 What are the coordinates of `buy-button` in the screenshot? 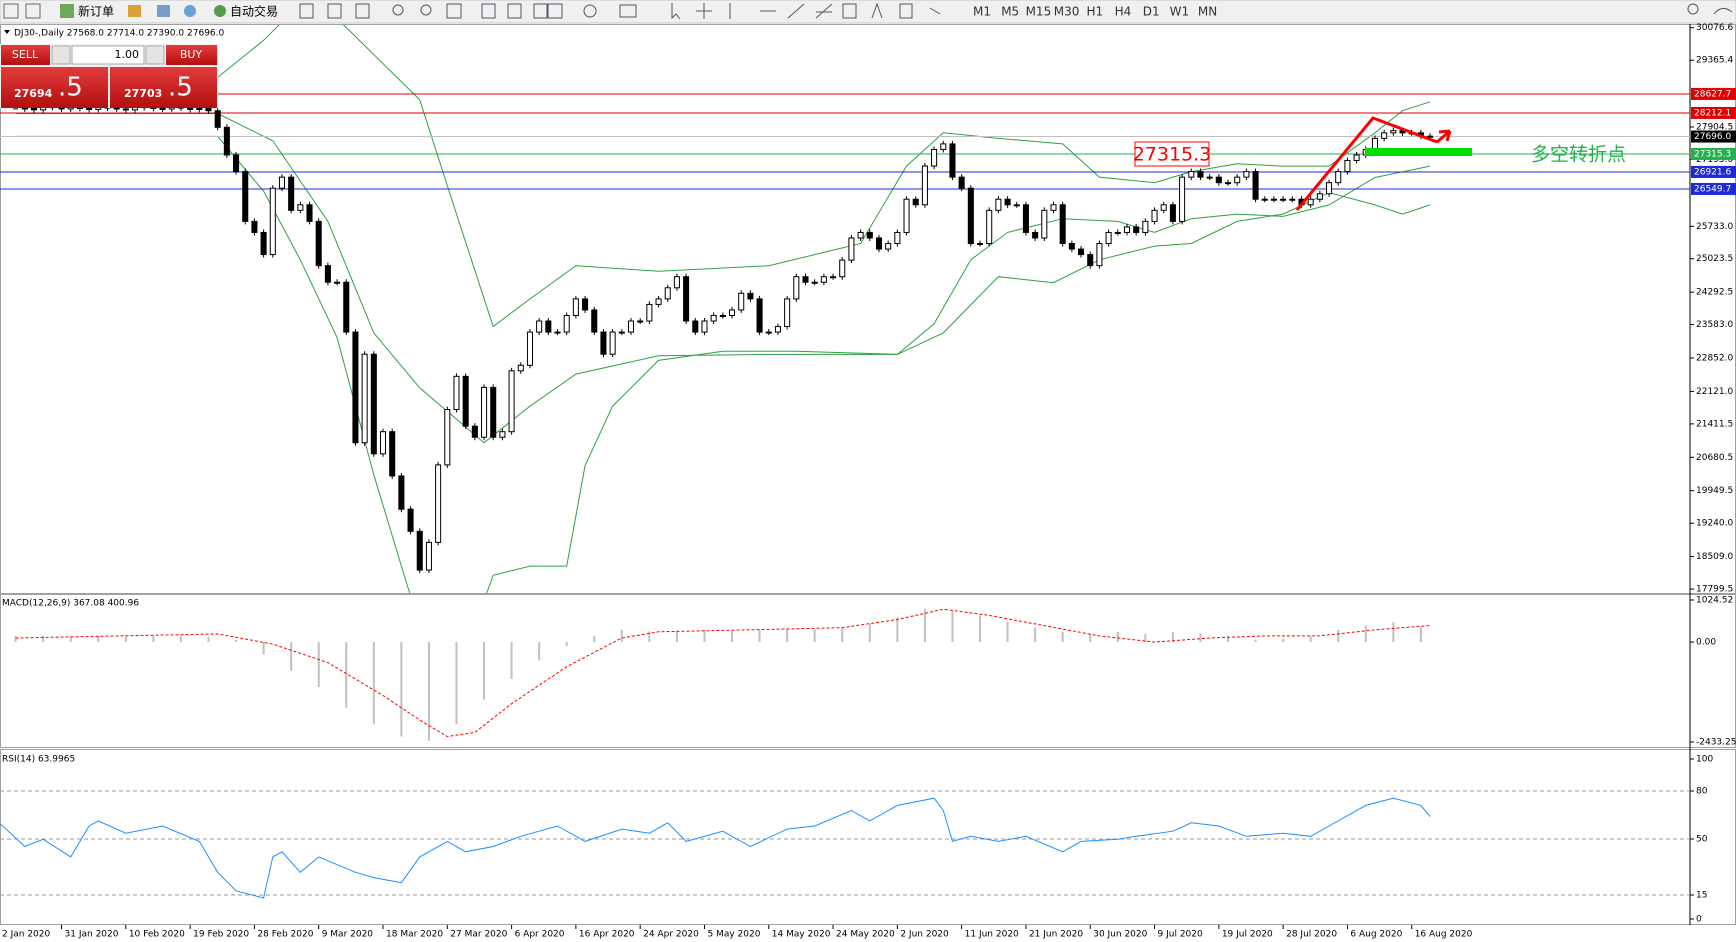 It's located at (191, 55).